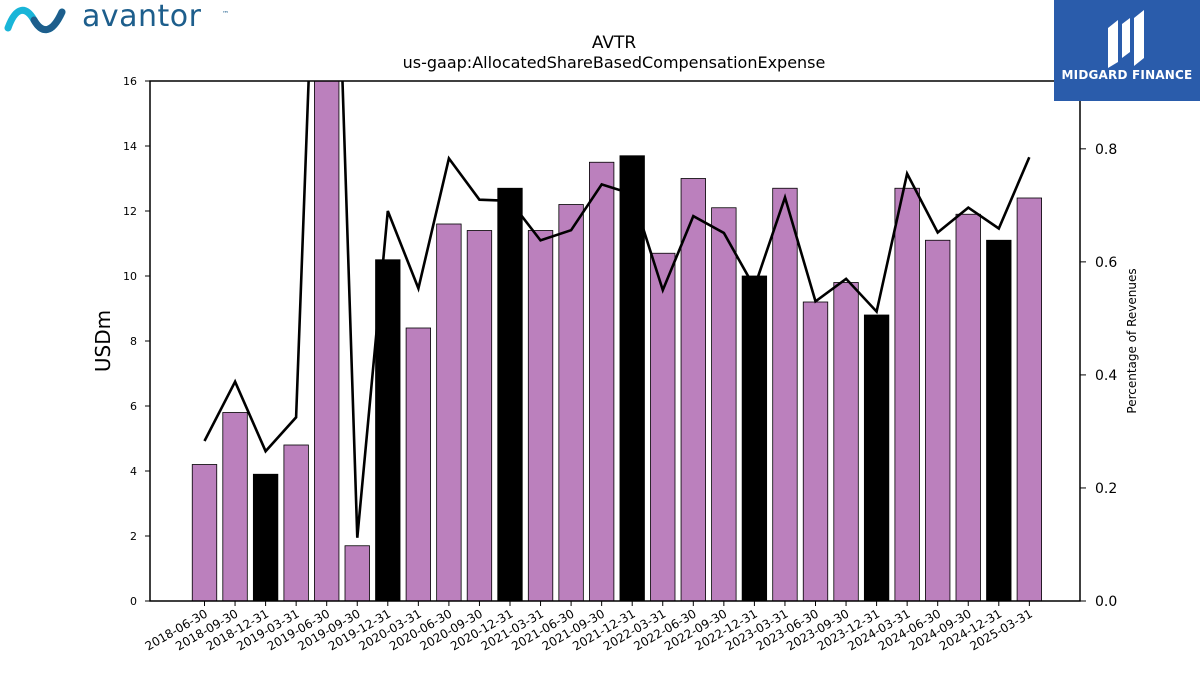  What do you see at coordinates (133, 536) in the screenshot?
I see `y-tick-label: 2` at bounding box center [133, 536].